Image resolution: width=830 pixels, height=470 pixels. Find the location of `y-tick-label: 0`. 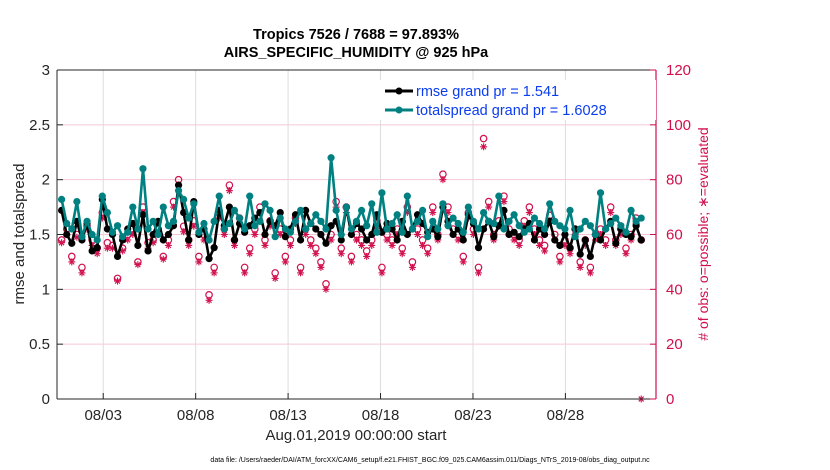

y-tick-label: 0 is located at coordinates (46, 399).